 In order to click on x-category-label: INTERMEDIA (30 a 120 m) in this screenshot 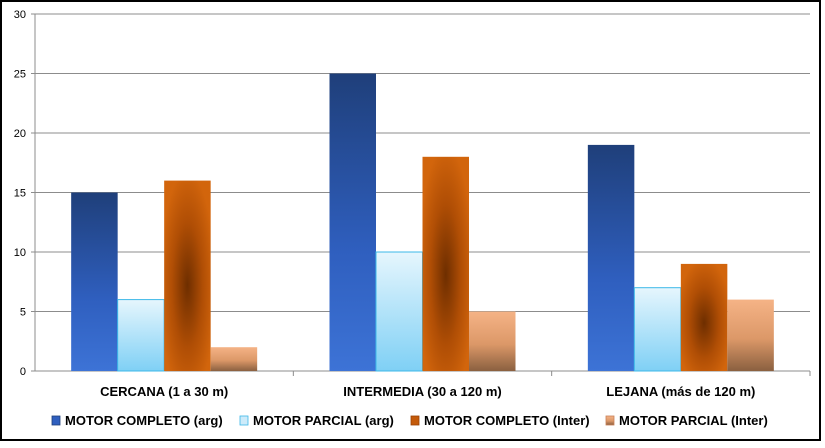, I will do `click(422, 391)`.